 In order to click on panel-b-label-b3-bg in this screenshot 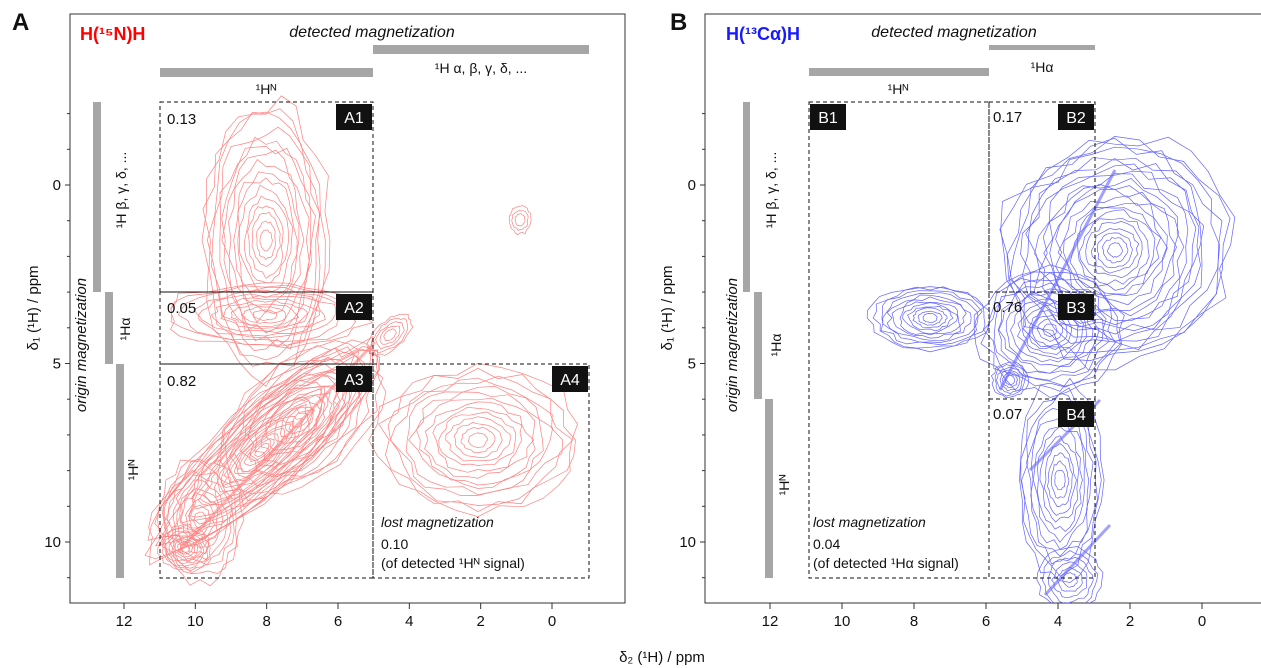, I will do `click(1076, 307)`.